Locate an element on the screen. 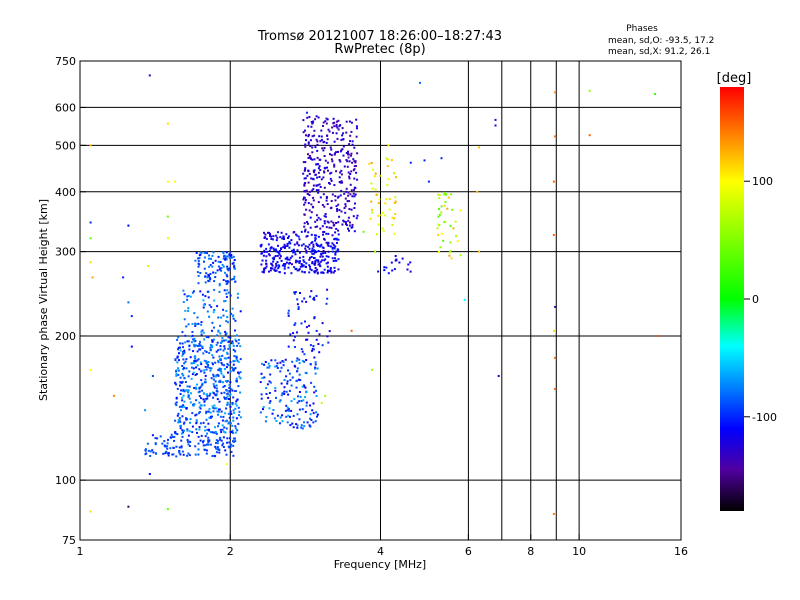 Image resolution: width=800 pixels, height=600 pixels. x-tick-label: 8 is located at coordinates (530, 551).